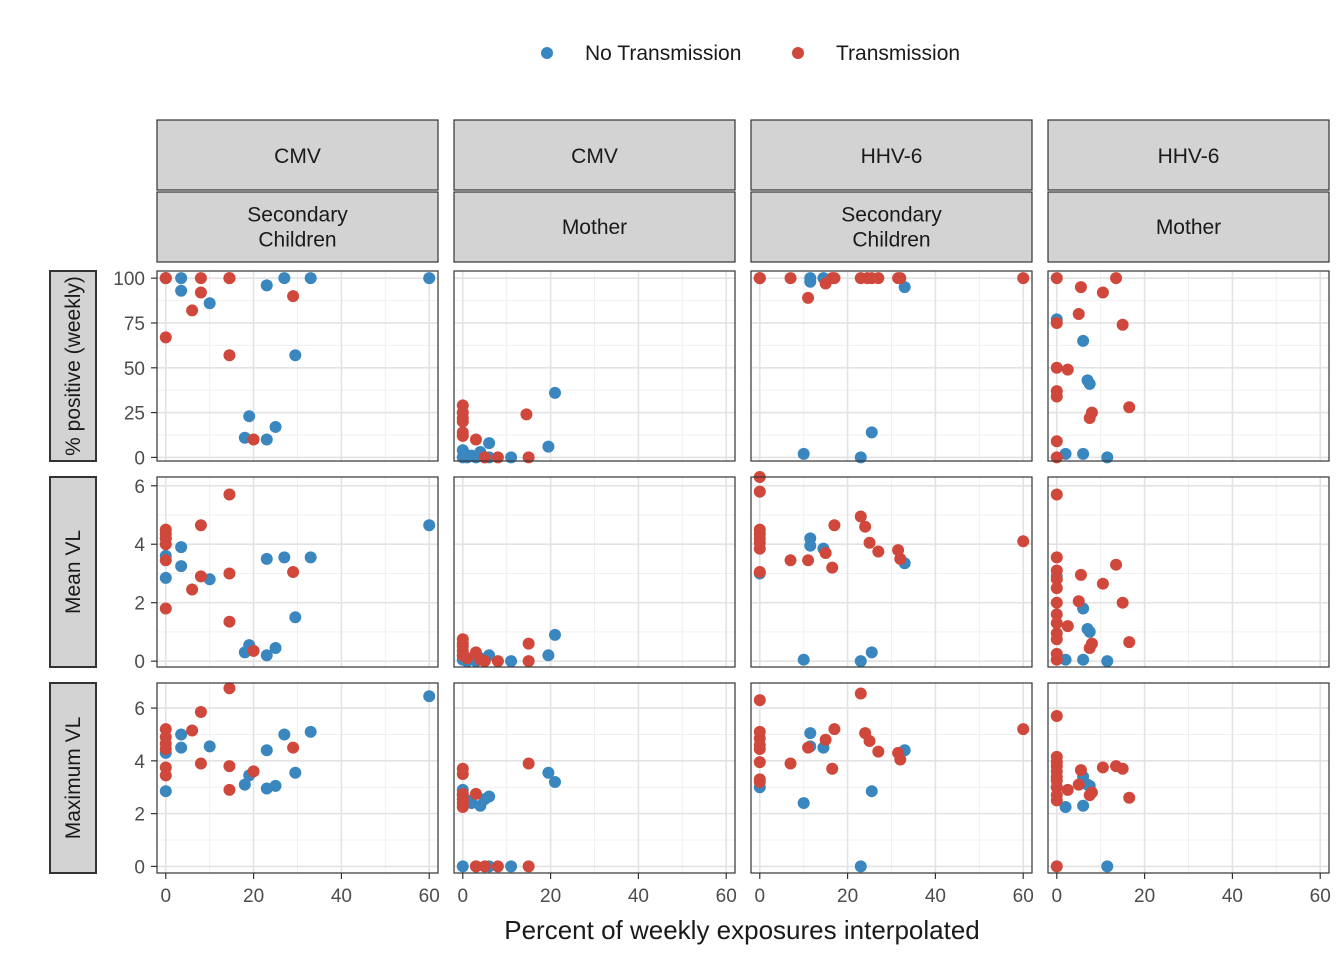 This screenshot has height=960, width=1344. I want to click on strip-group-box, so click(1188, 227).